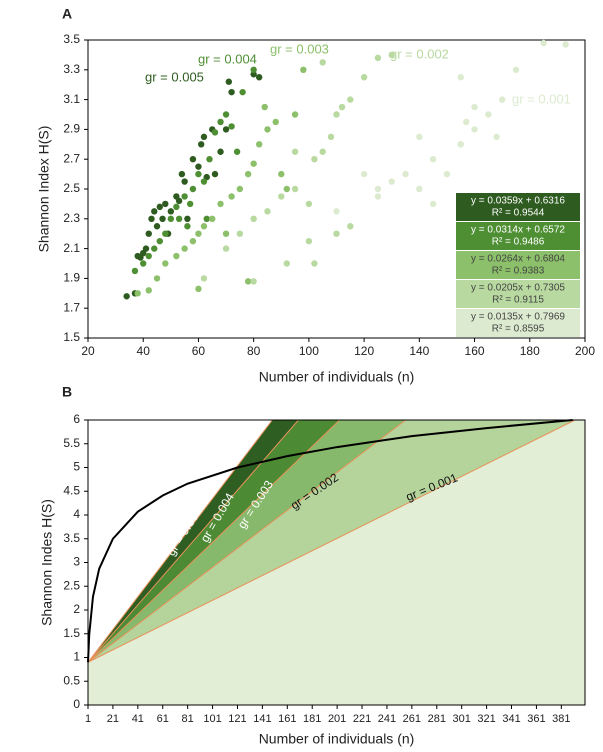  I want to click on legend-equation: y = 0.0314x + 0.6572, so click(518, 230).